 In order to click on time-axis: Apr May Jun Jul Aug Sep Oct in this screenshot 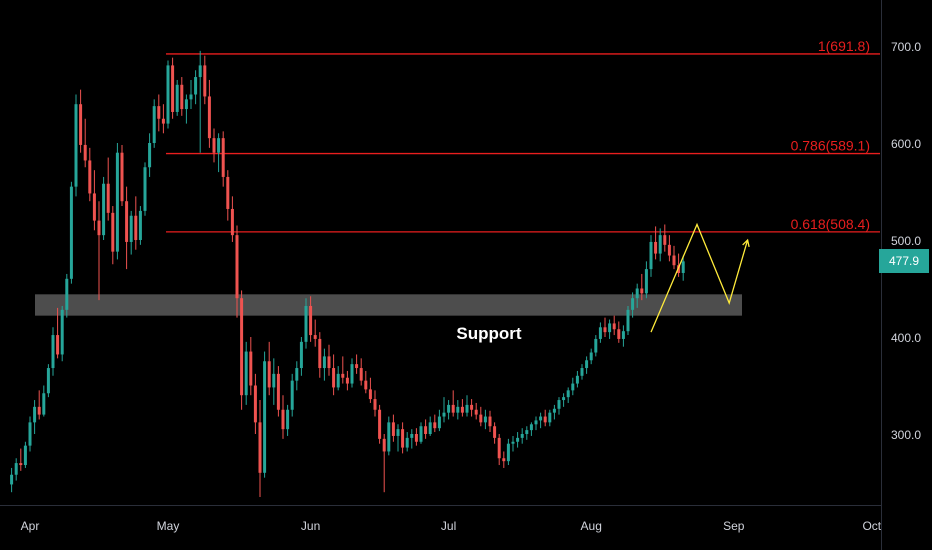, I will do `click(451, 526)`.